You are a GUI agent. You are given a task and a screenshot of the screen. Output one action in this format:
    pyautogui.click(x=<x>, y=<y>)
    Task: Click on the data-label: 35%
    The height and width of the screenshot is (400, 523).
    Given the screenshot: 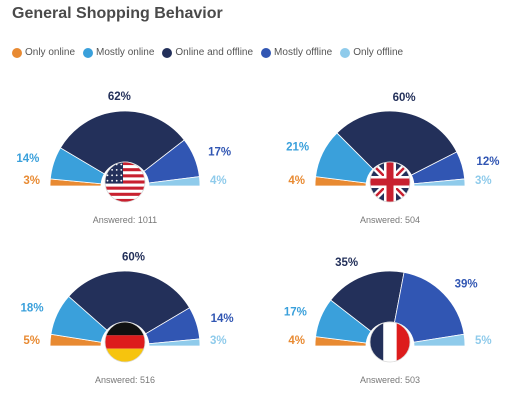 What is the action you would take?
    pyautogui.click(x=346, y=263)
    